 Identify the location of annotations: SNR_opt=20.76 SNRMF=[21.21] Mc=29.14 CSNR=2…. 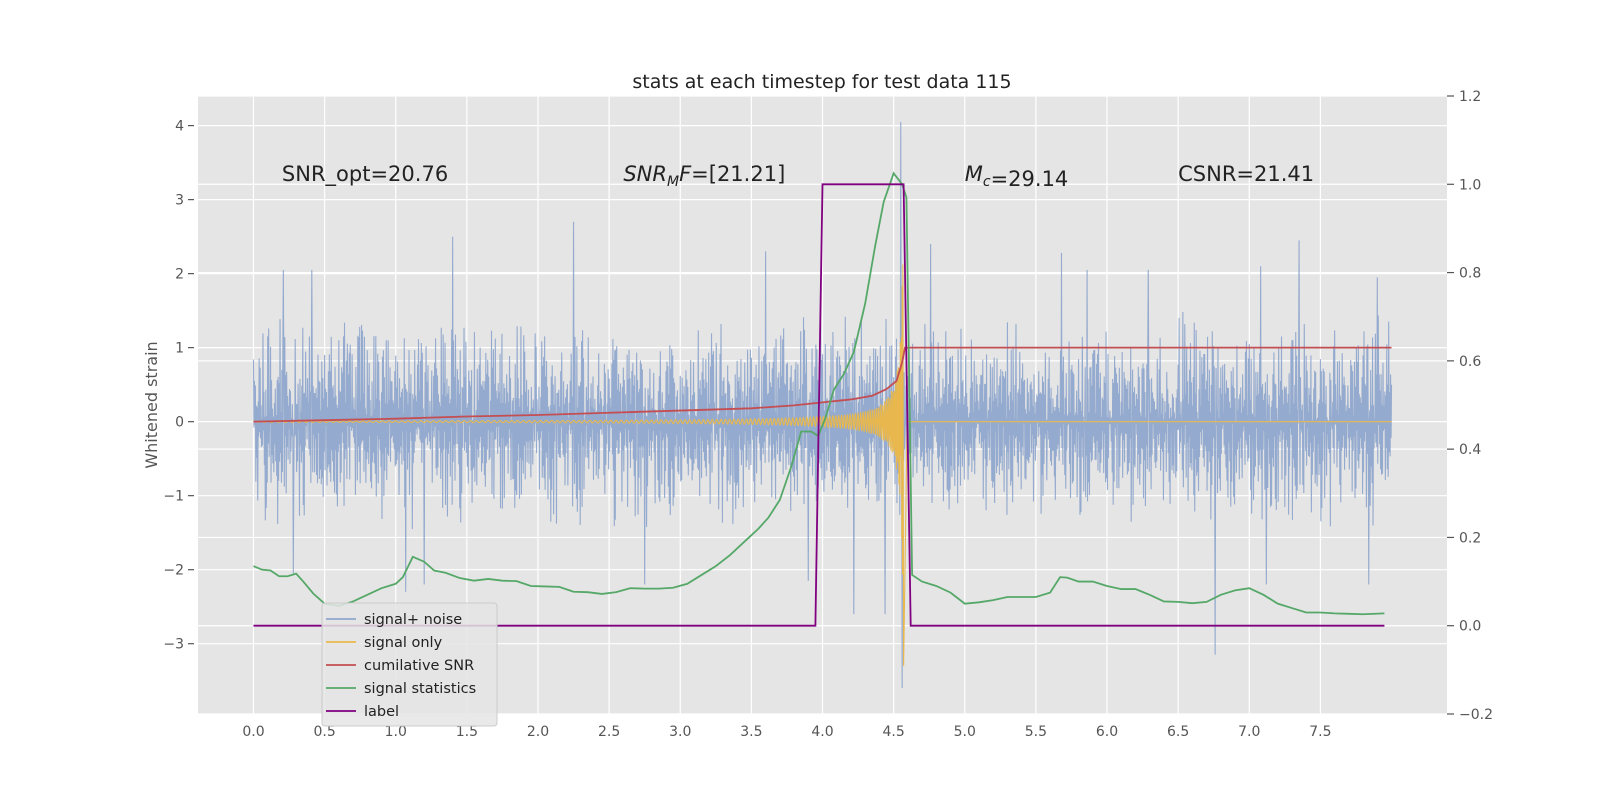
(798, 176).